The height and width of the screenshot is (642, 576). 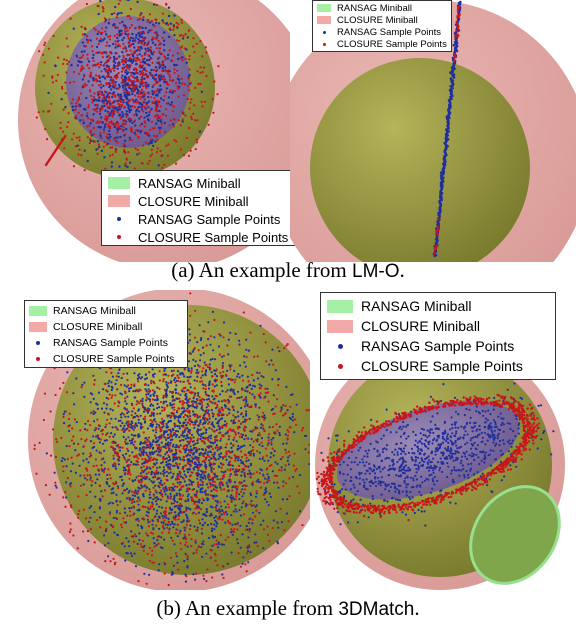 I want to click on caption-b: (b) An example from 3DMatch., so click(x=288, y=608).